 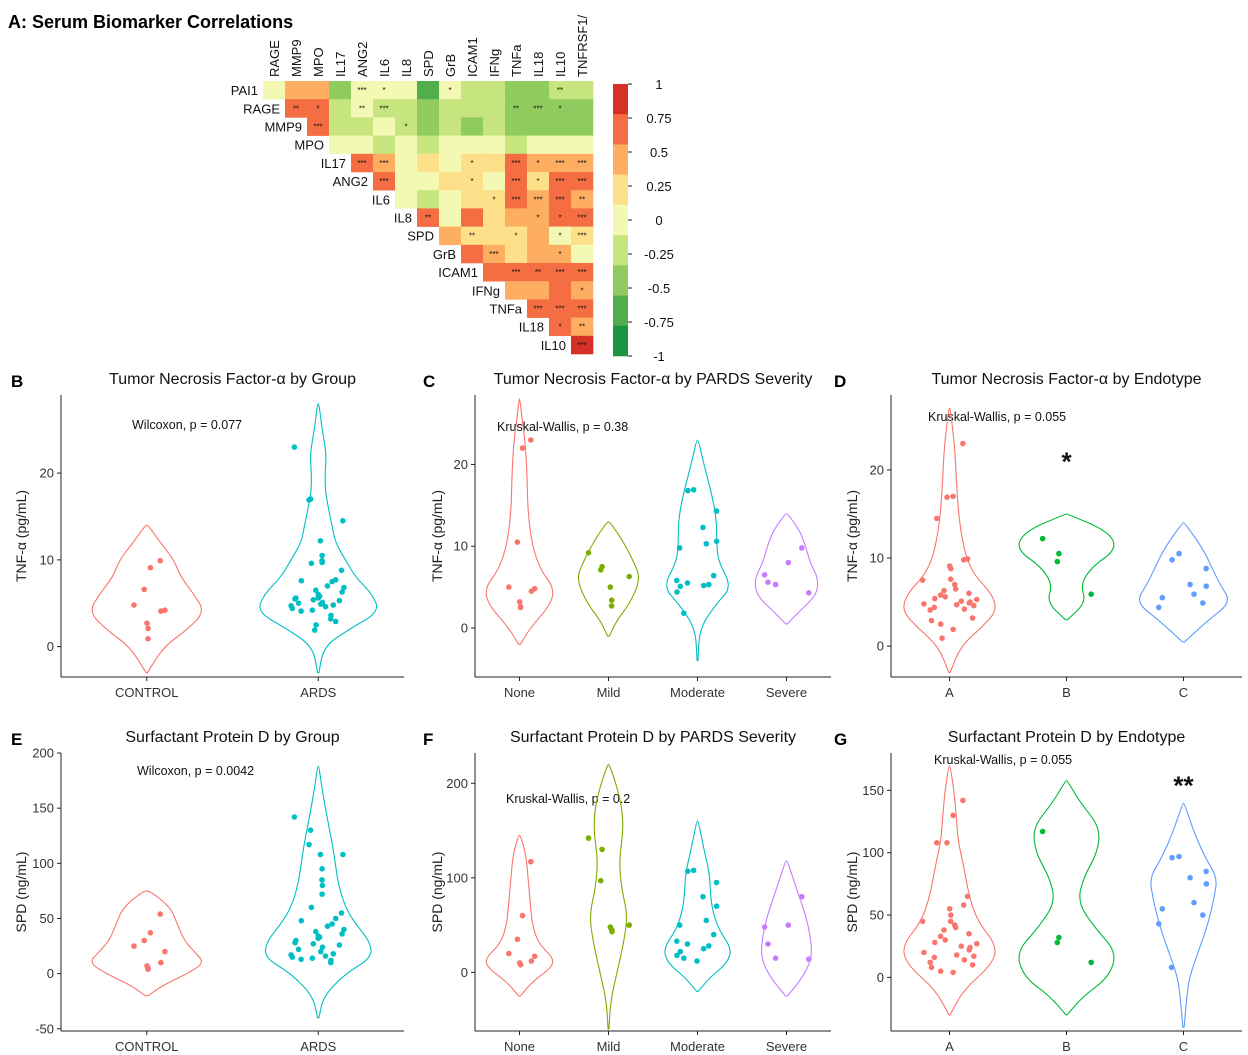 What do you see at coordinates (43, 753) in the screenshot?
I see `y-tick-label: 200` at bounding box center [43, 753].